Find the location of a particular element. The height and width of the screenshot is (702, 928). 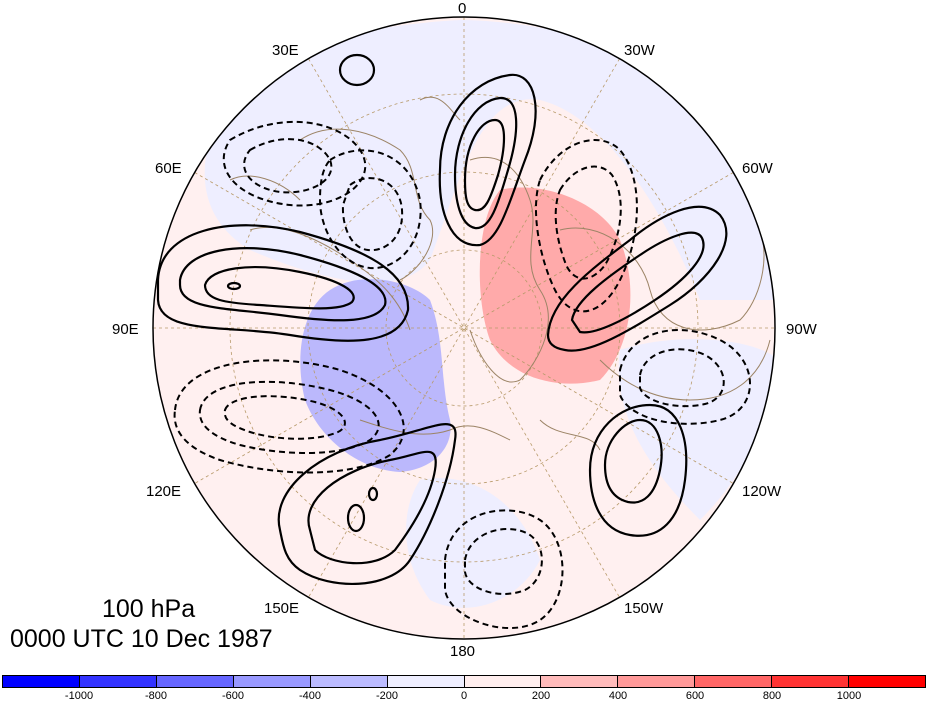

lon-label-120e: 120E is located at coordinates (164, 491).